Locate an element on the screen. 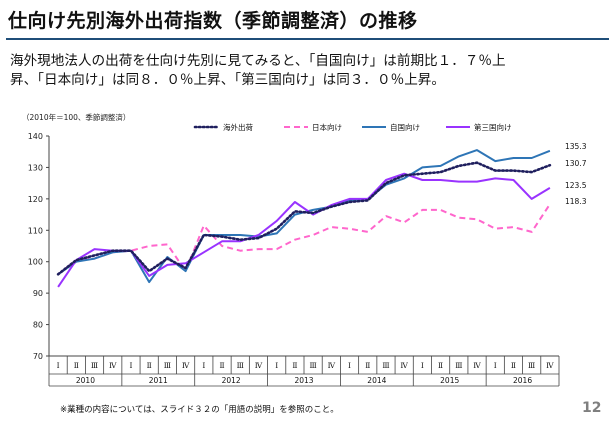 Image resolution: width=615 pixels, height=426 pixels. series-line is located at coordinates (304, 239).